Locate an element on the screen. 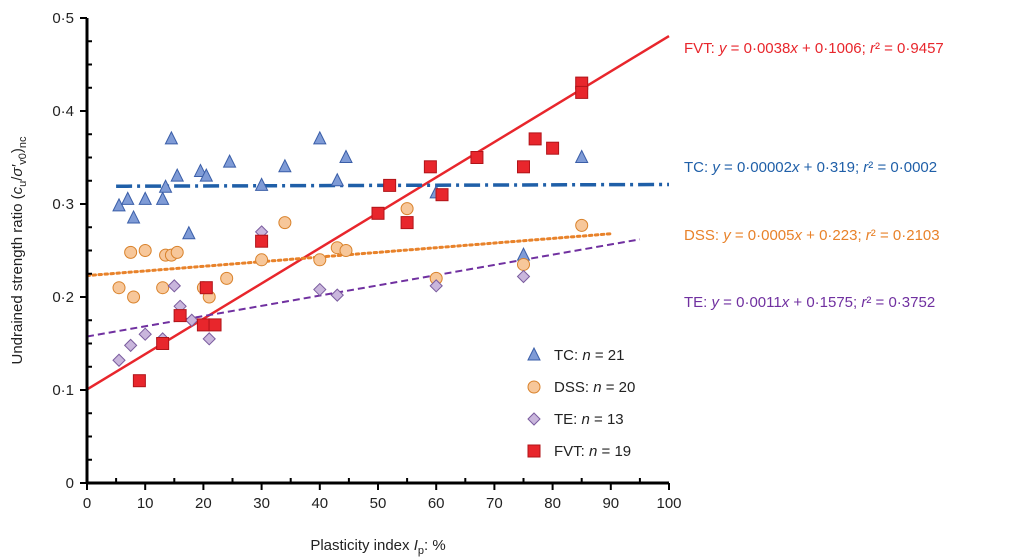 This screenshot has height=560, width=1032. equation-tc: TC: y = 0·00002x + 0·319; r² = 0·0002 is located at coordinates (810, 167).